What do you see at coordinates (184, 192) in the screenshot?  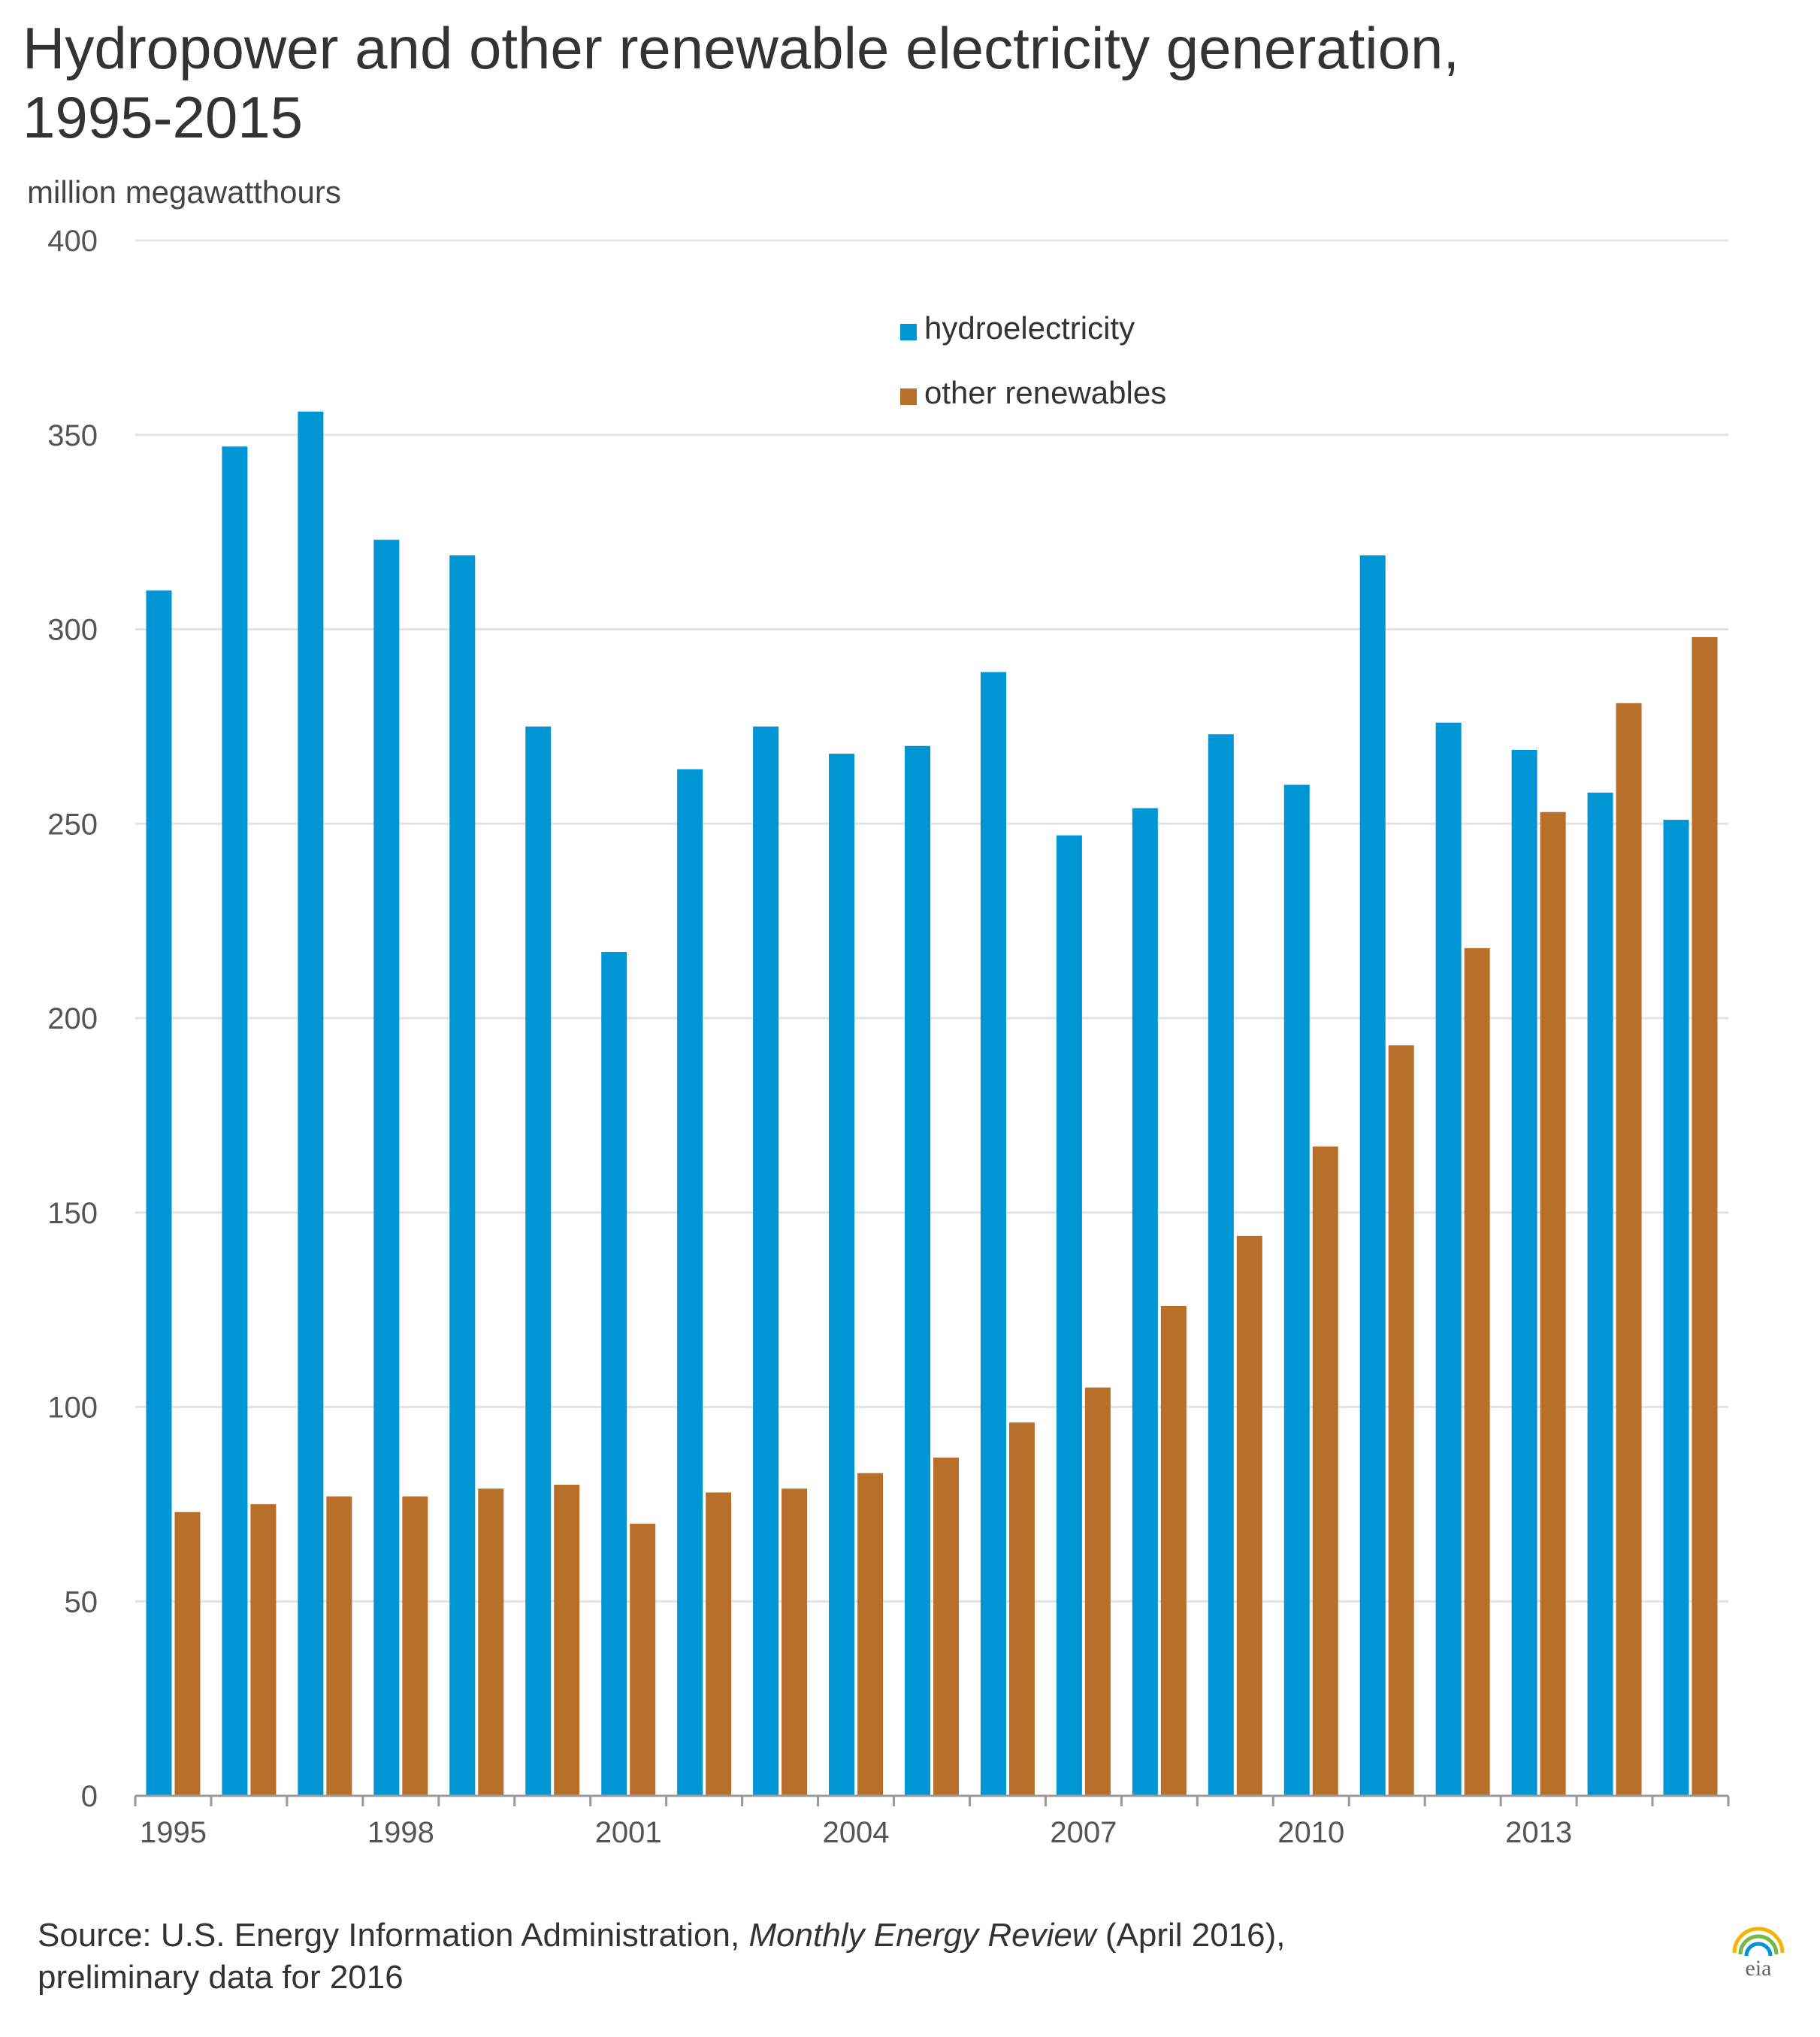 I see `y-axis-units-label: million megawatthours` at bounding box center [184, 192].